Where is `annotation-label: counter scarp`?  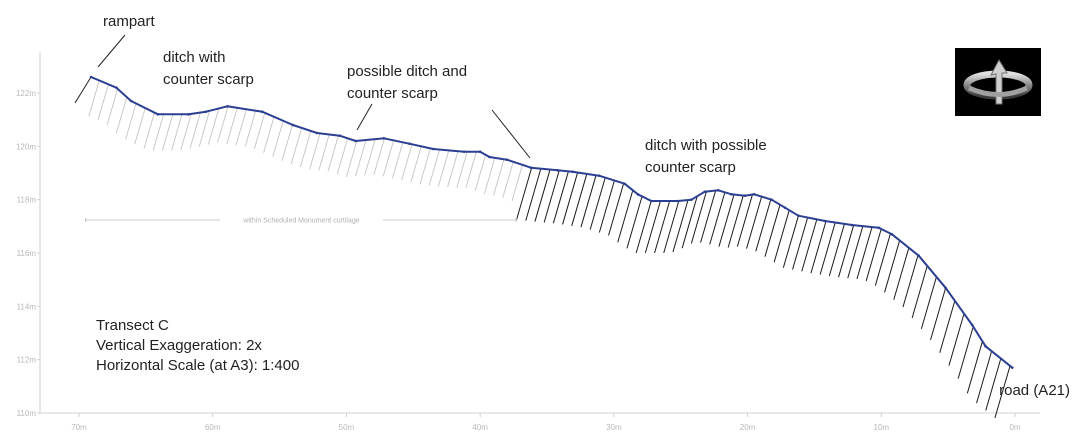
annotation-label: counter scarp is located at coordinates (208, 79).